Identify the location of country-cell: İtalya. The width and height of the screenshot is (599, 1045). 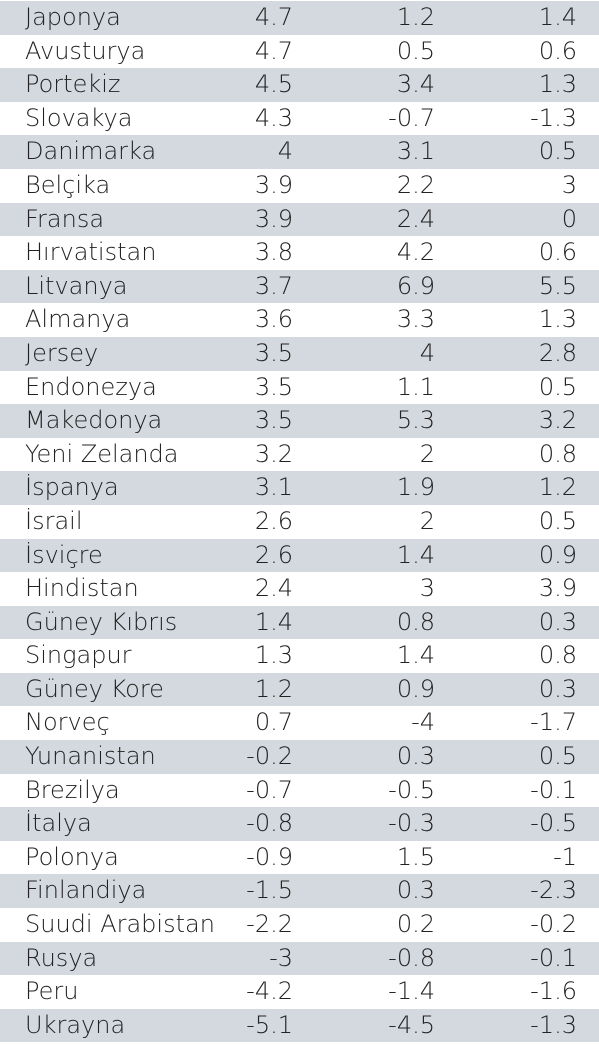
(58, 823).